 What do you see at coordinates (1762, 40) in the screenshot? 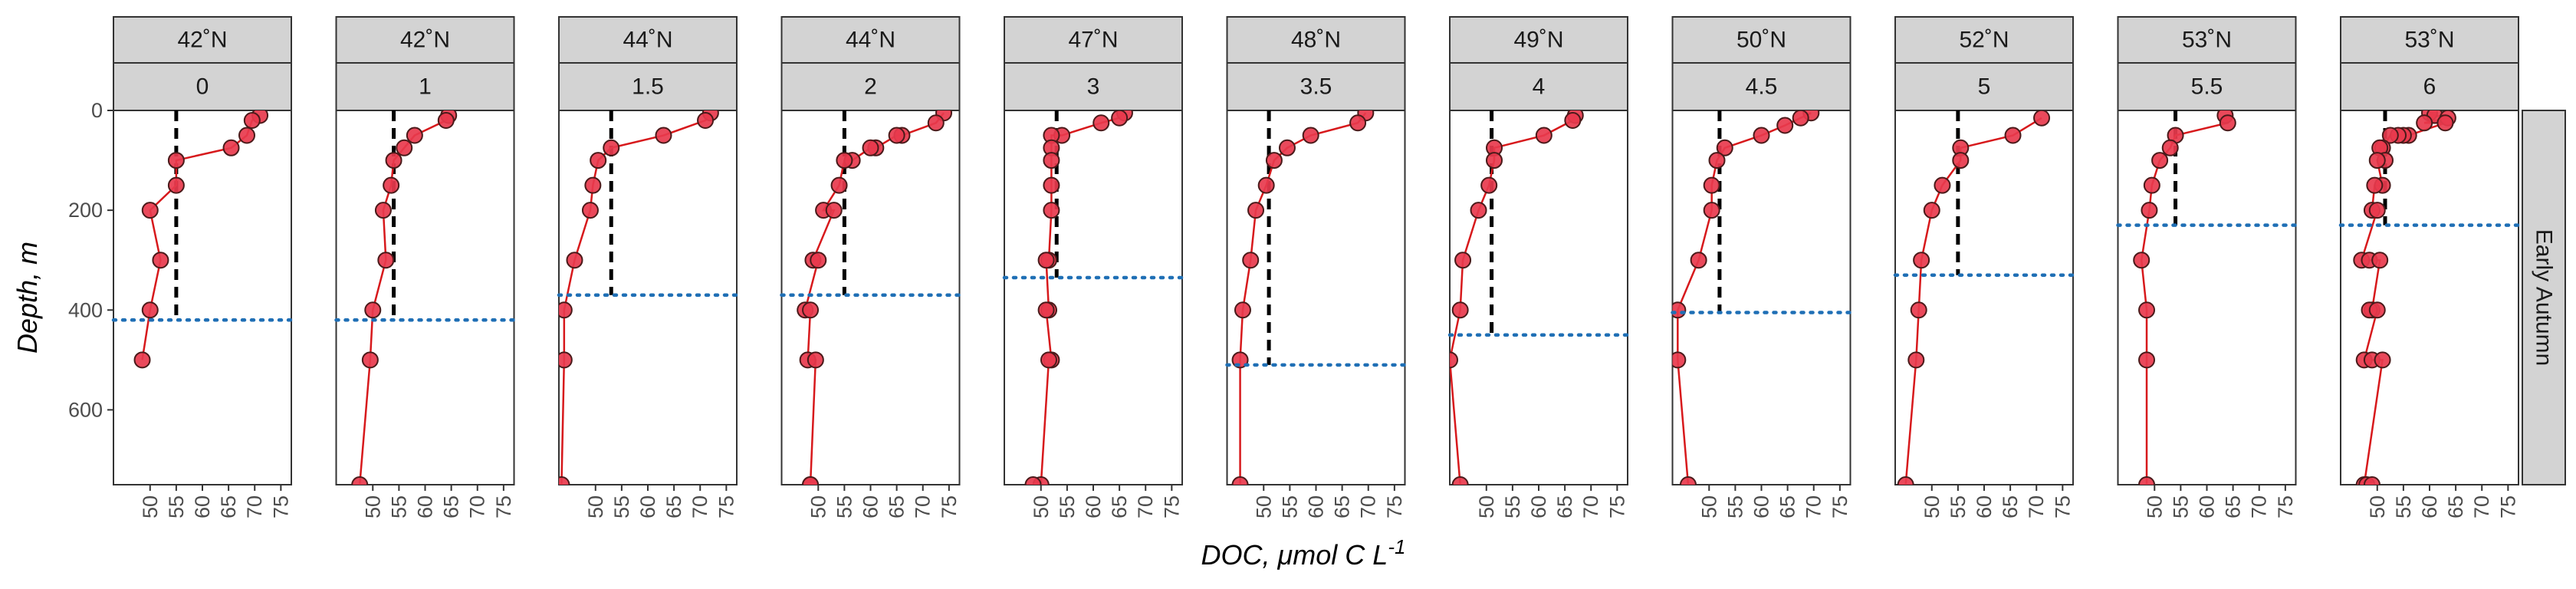
I see `lat-strip-label: 50˚N` at bounding box center [1762, 40].